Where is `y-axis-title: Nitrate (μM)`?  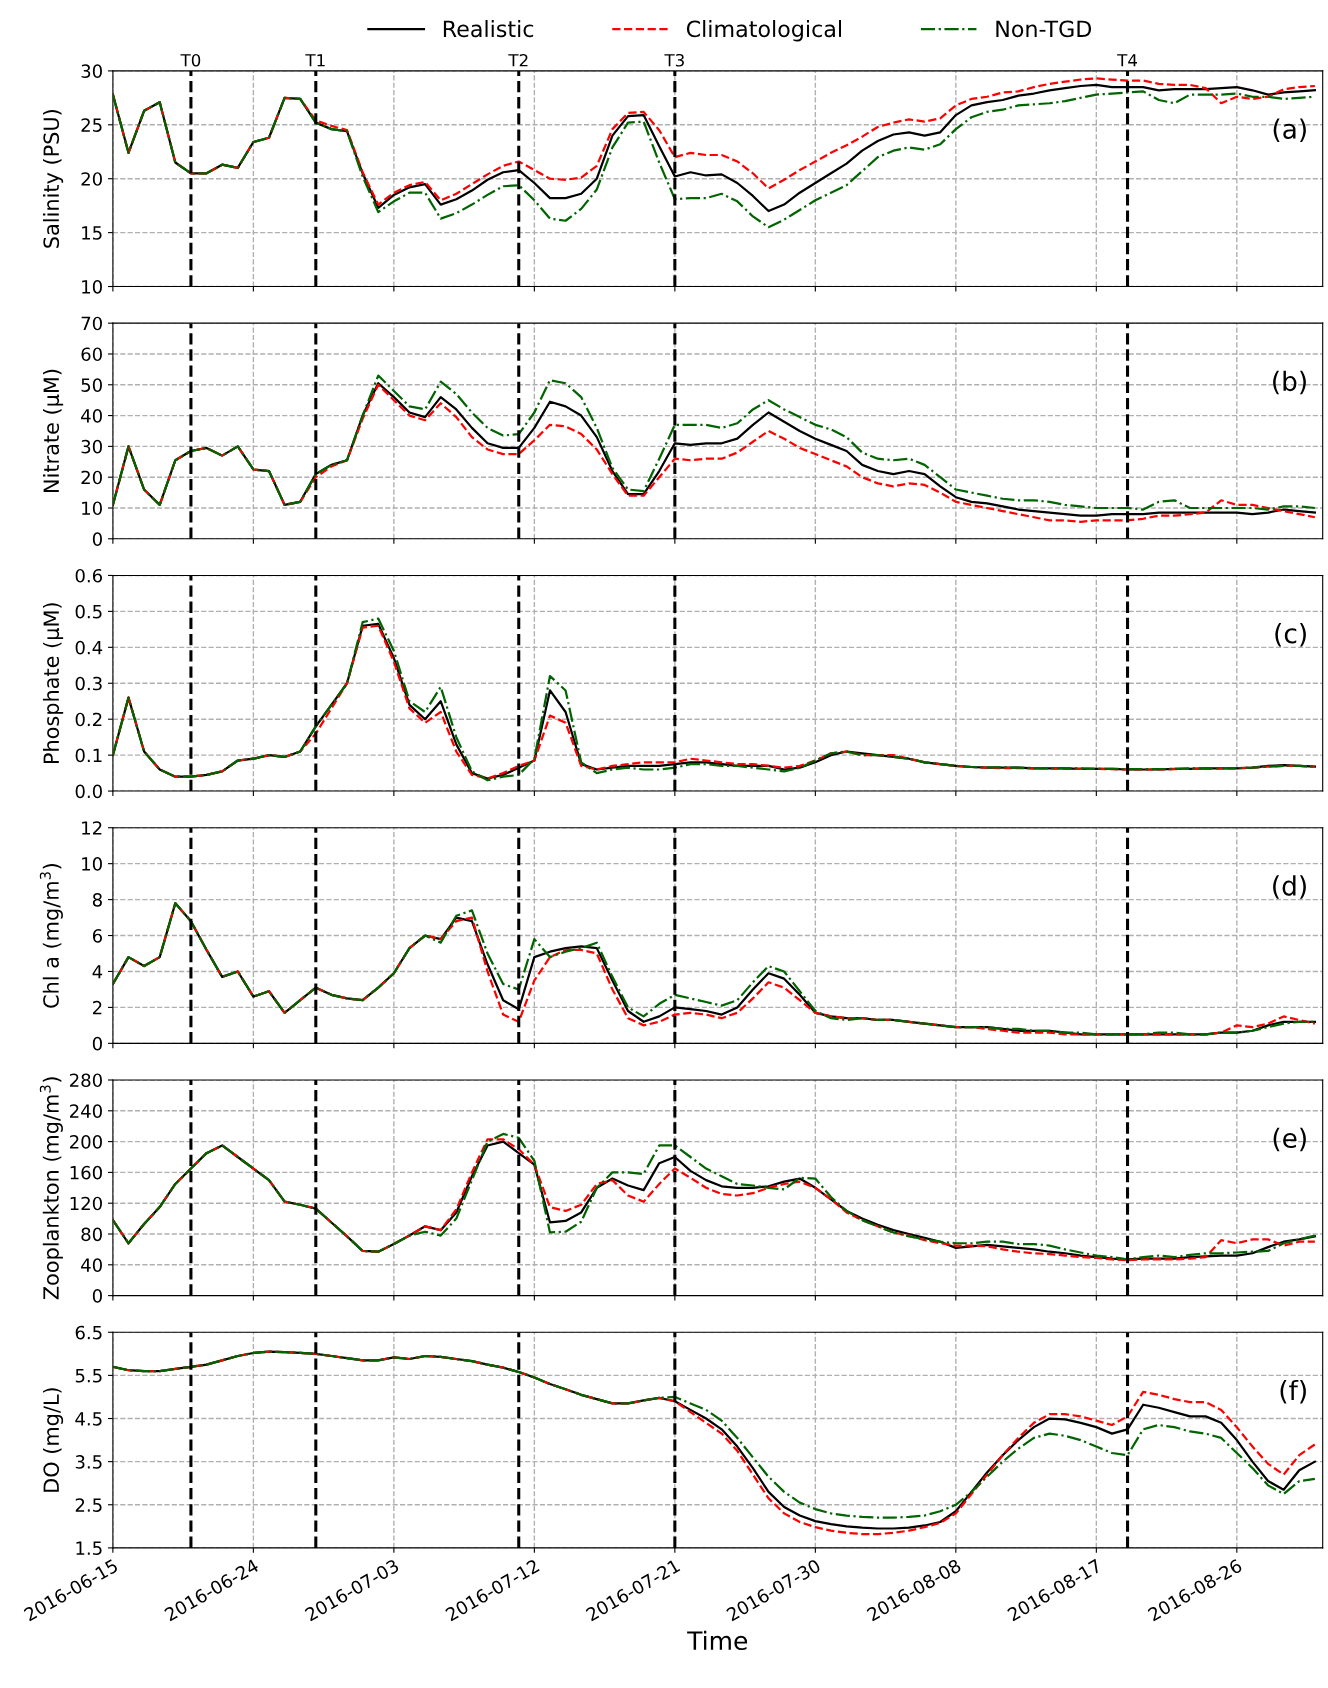 y-axis-title: Nitrate (μM) is located at coordinates (53, 430).